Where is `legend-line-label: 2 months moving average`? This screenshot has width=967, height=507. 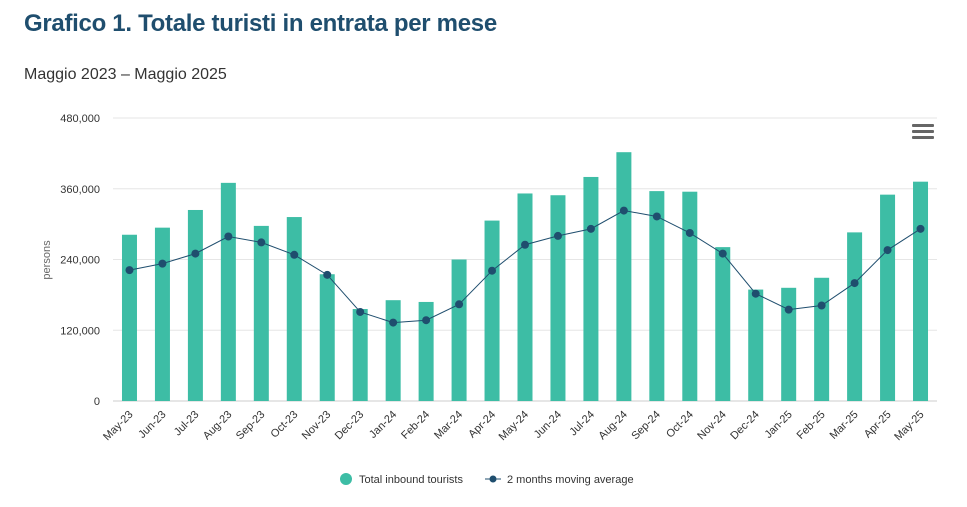 legend-line-label: 2 months moving average is located at coordinates (570, 480).